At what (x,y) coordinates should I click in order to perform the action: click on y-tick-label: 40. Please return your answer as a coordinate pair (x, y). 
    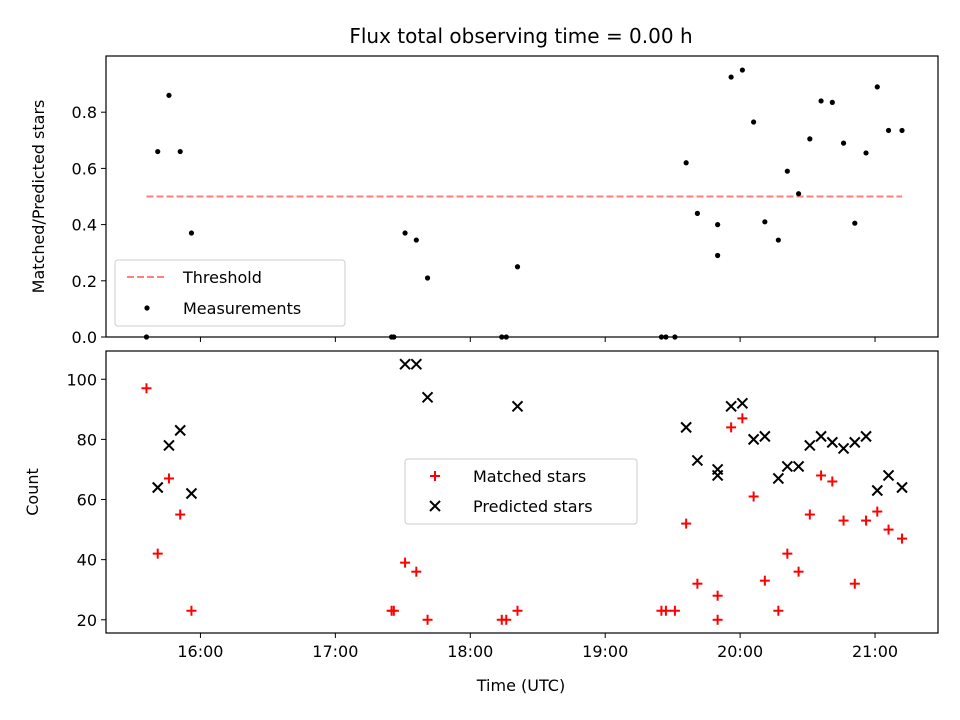
    Looking at the image, I should click on (87, 560).